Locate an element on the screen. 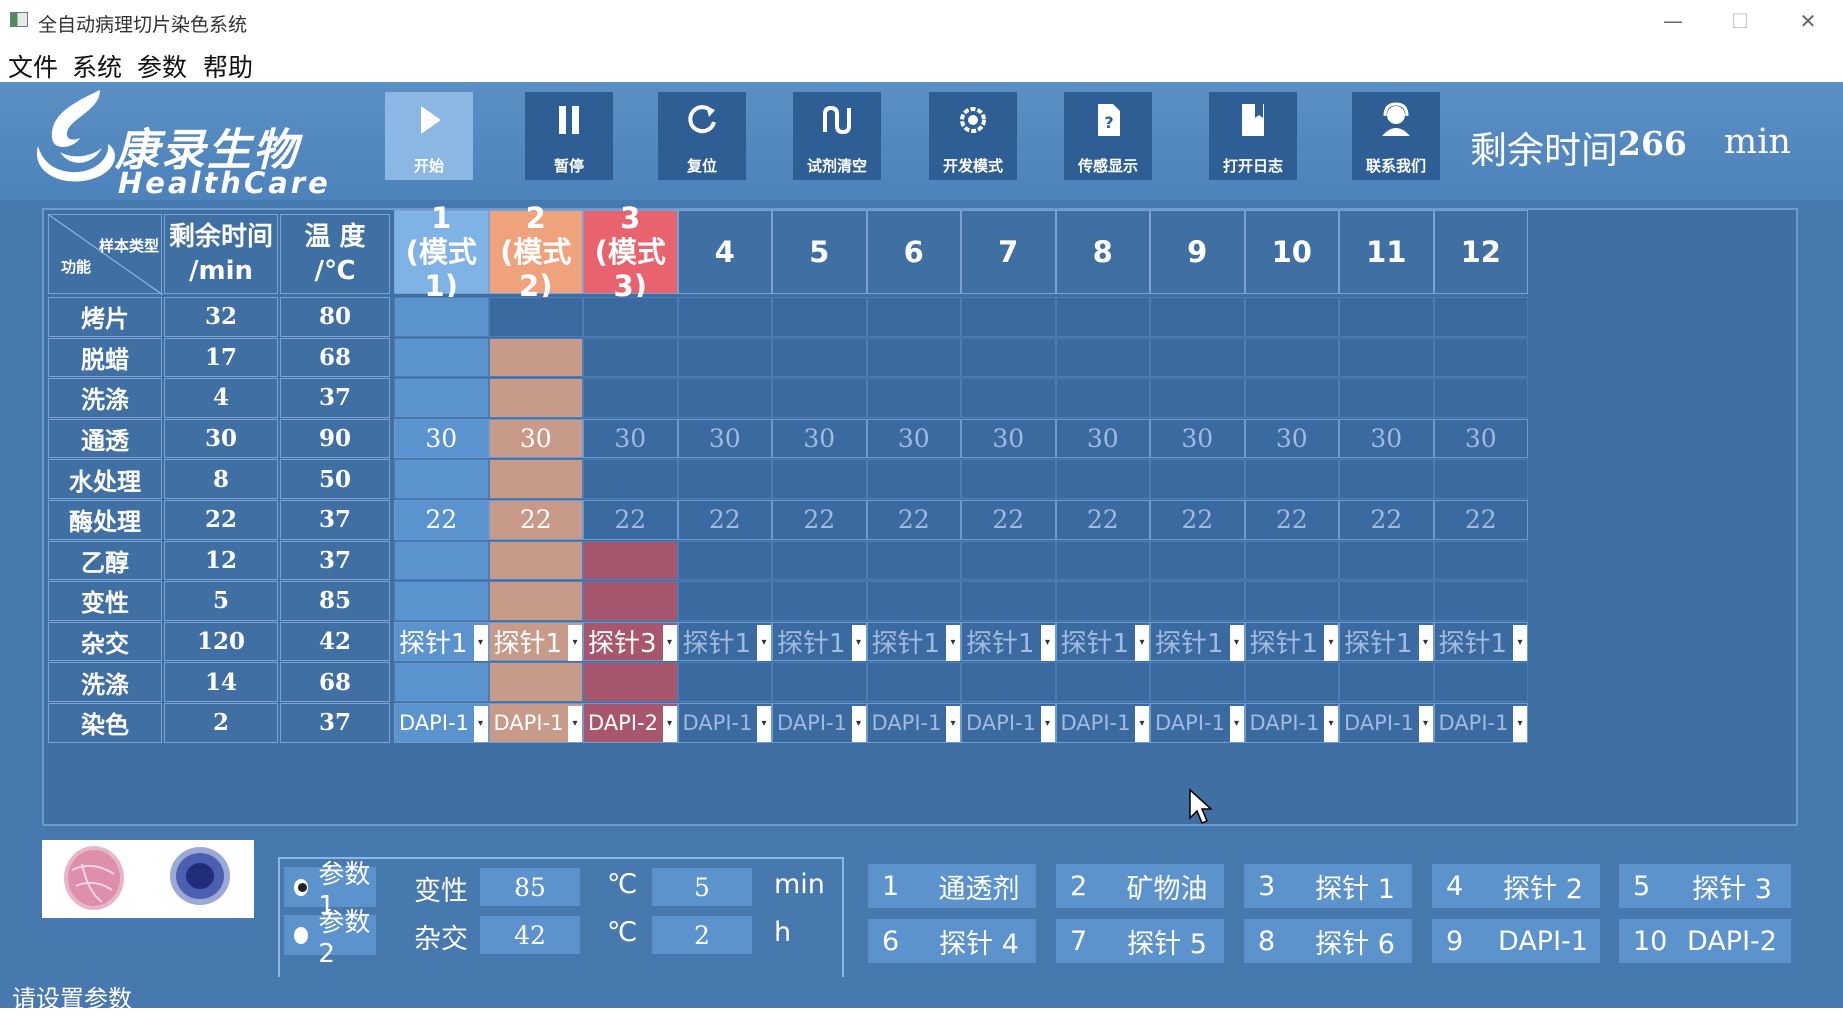 Image resolution: width=1843 pixels, height=1014 pixels. maximize-button: ☐ is located at coordinates (1740, 21).